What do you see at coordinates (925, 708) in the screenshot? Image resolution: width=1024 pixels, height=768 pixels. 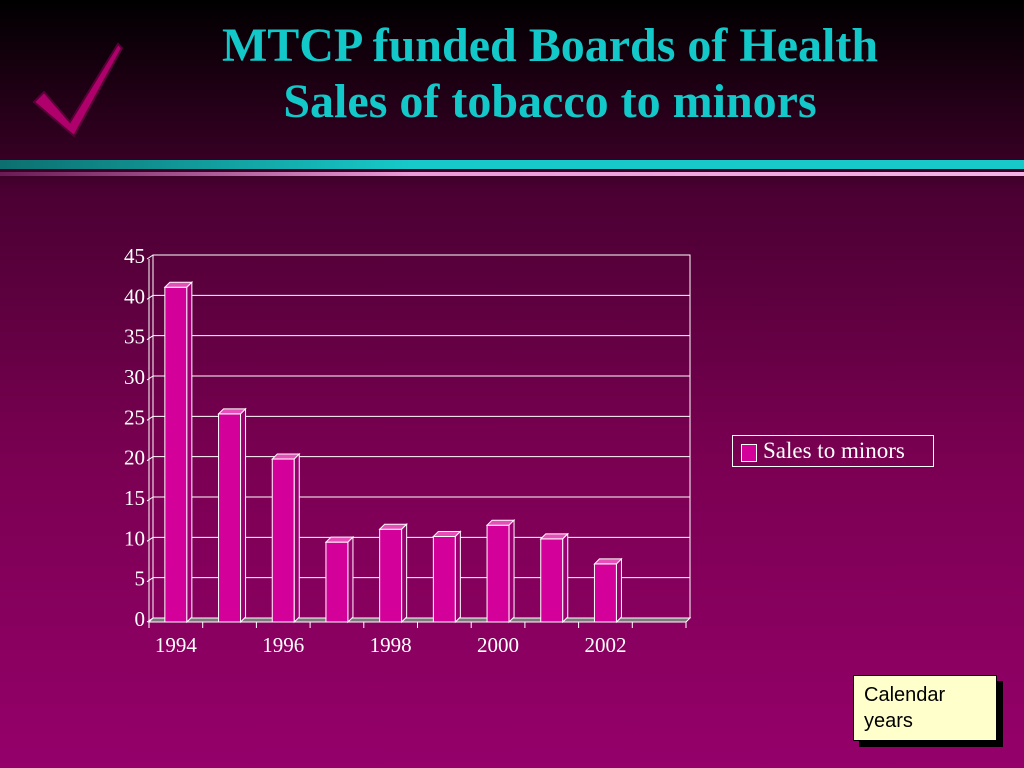 I see `calendar-years-note: Calendar years` at bounding box center [925, 708].